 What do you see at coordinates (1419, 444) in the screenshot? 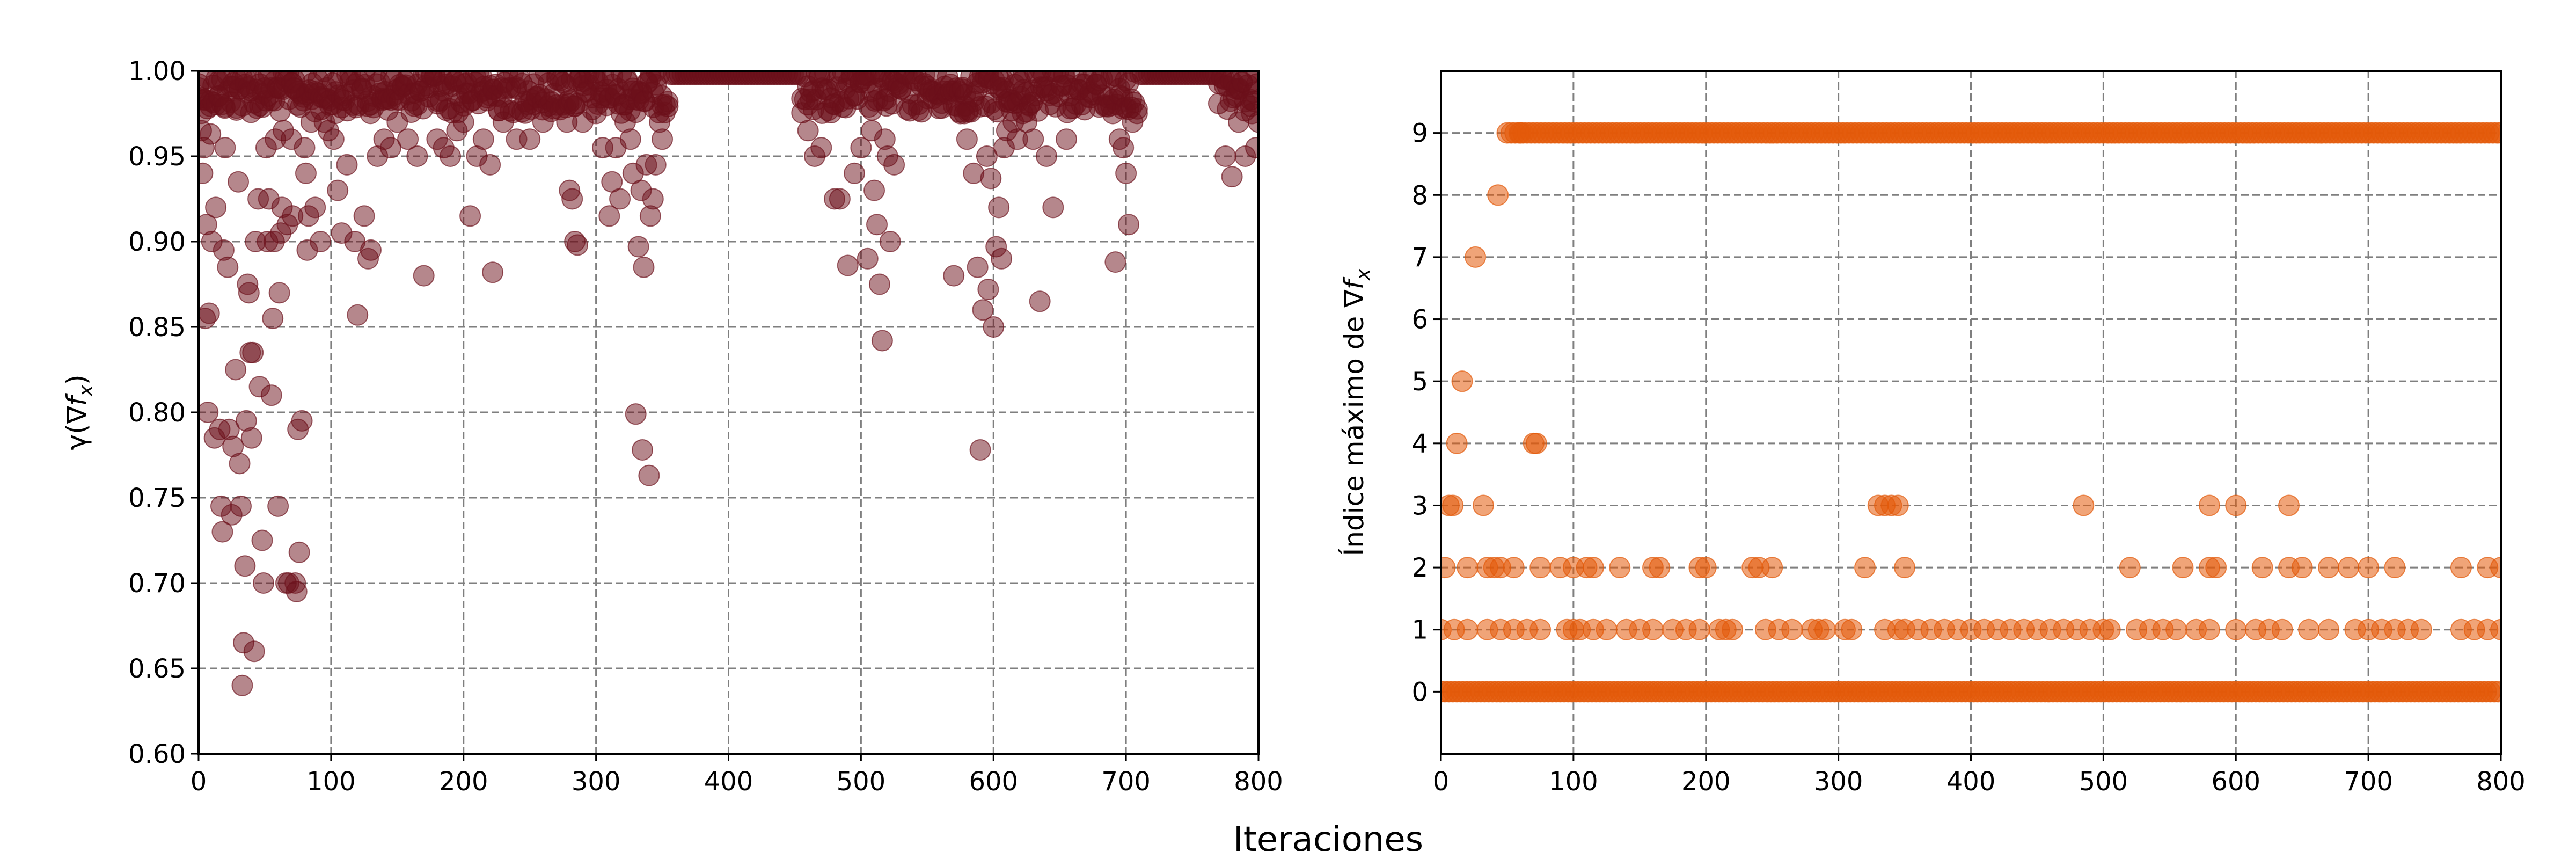
I see `y-tick-label: 4` at bounding box center [1419, 444].